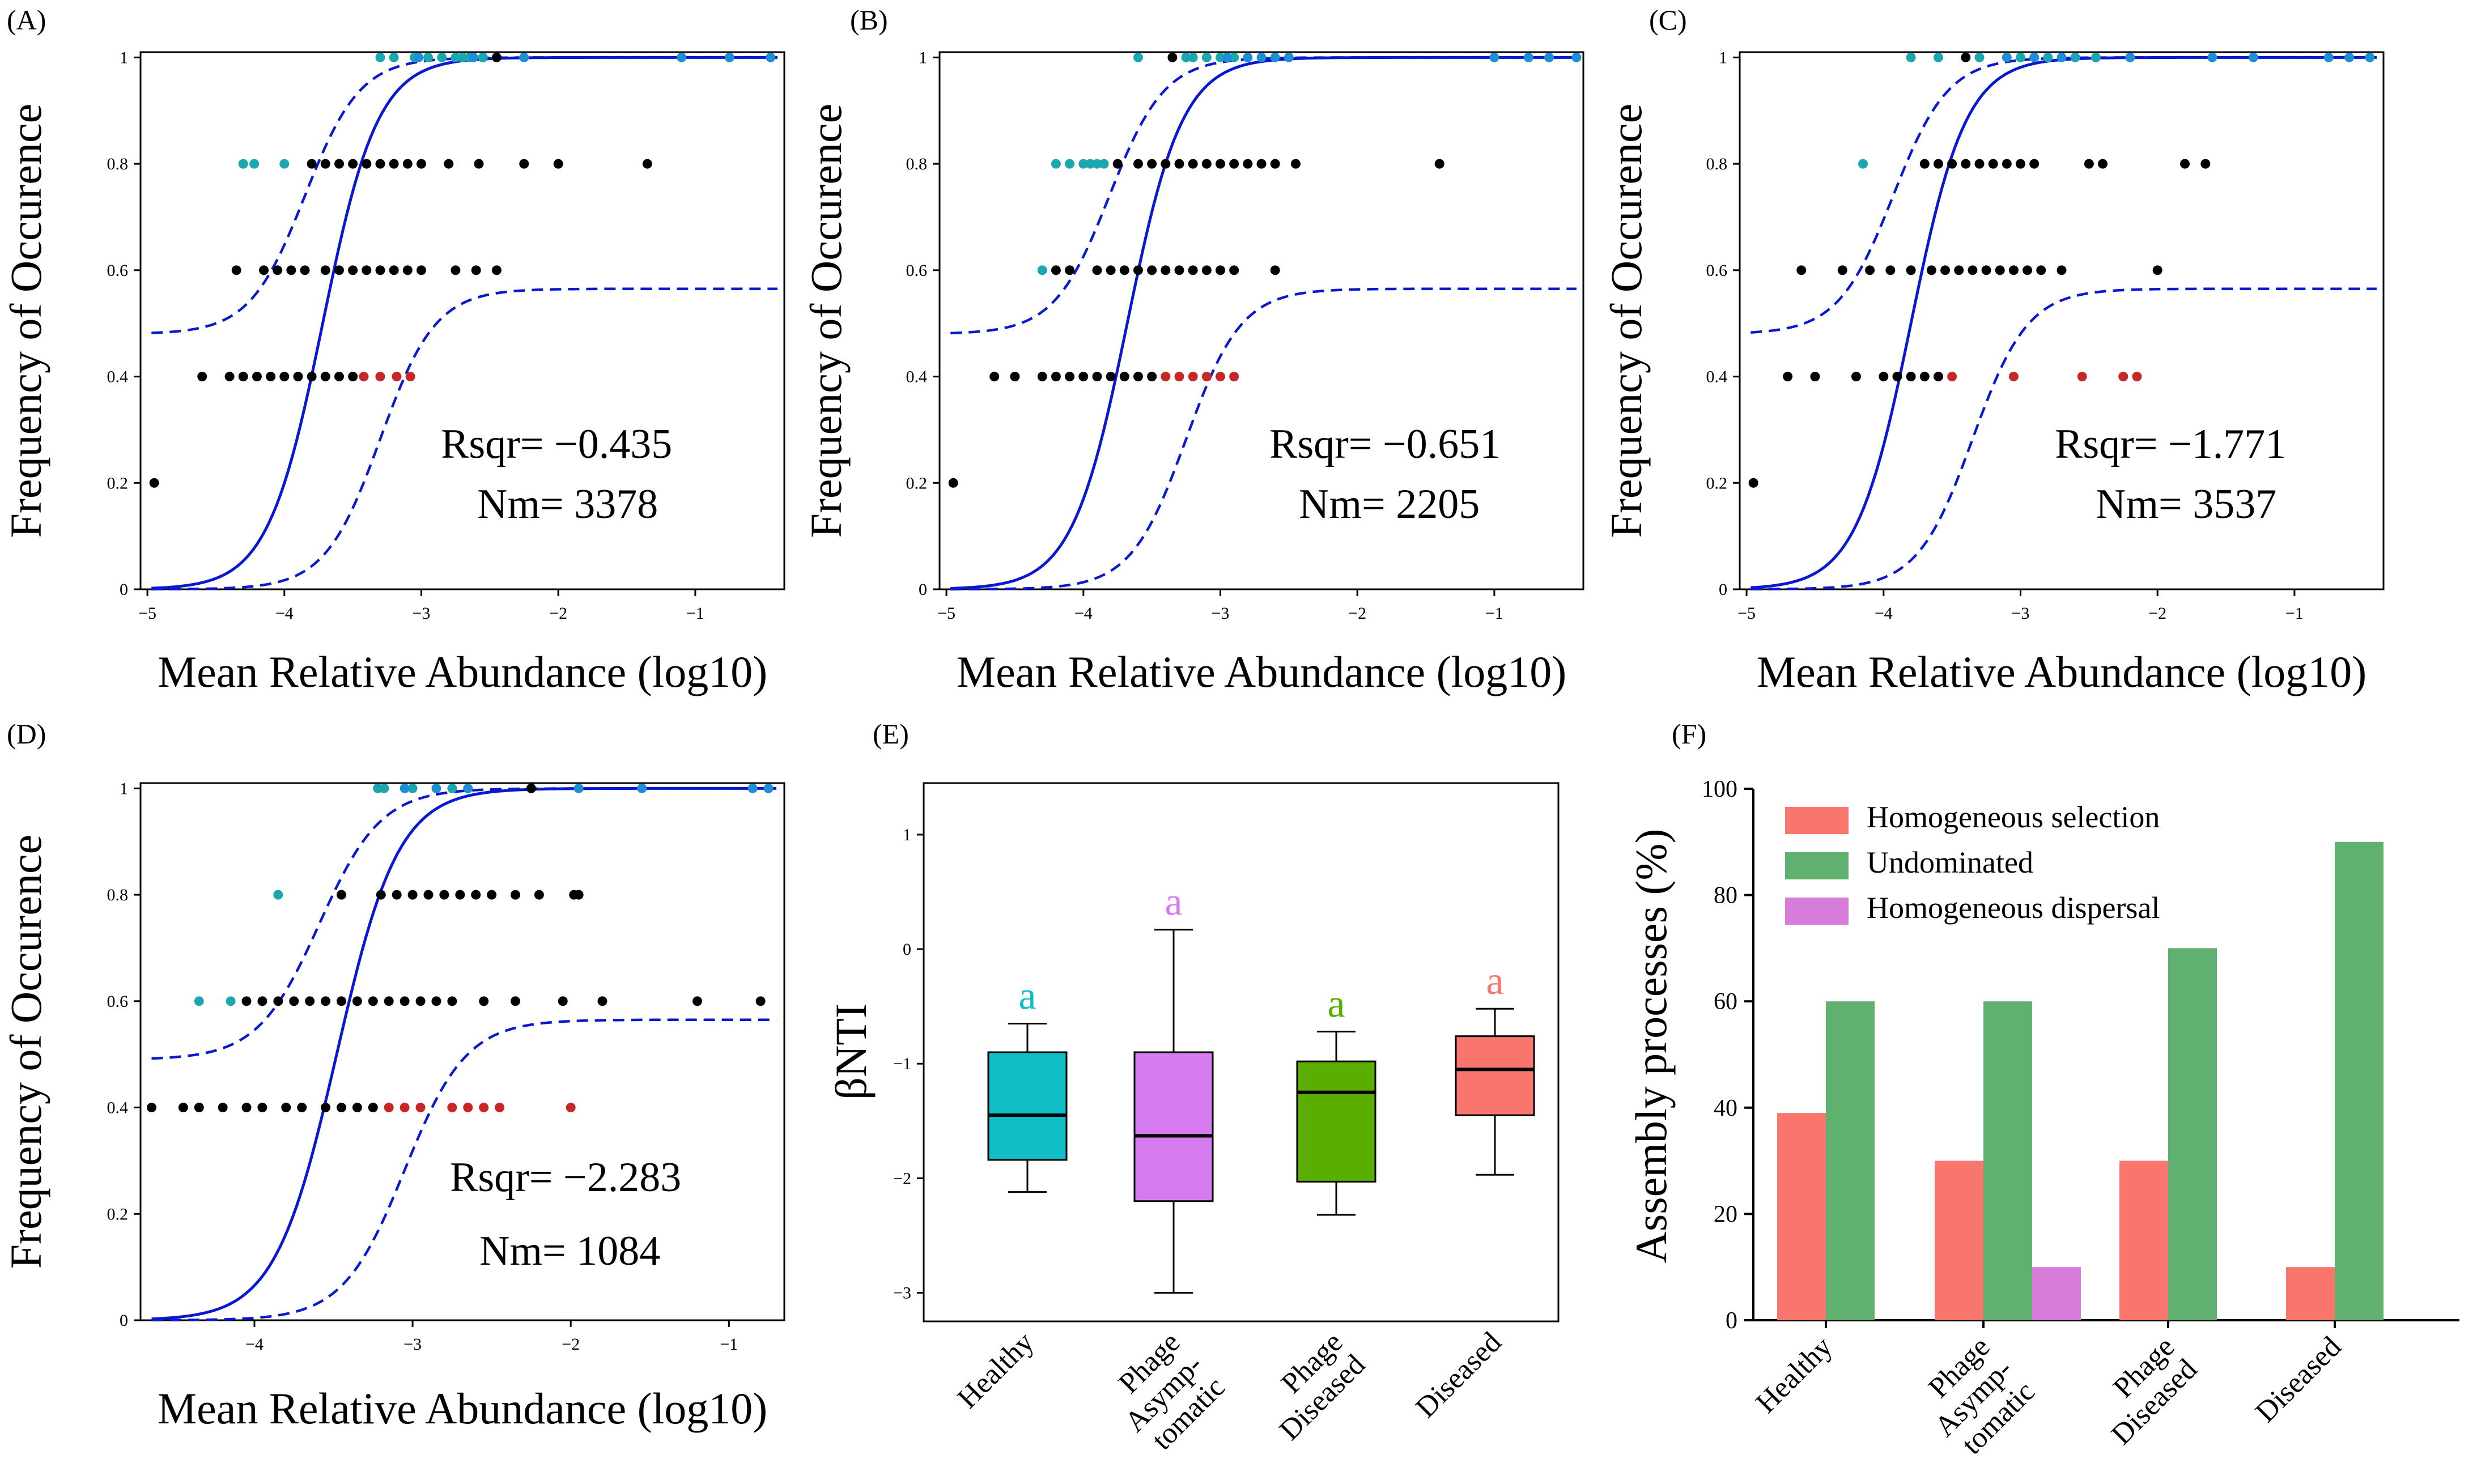  Describe the element at coordinates (2062, 671) in the screenshot. I see `panel-c-x-axis-title: Mean Relative Abundance (log10)` at that location.